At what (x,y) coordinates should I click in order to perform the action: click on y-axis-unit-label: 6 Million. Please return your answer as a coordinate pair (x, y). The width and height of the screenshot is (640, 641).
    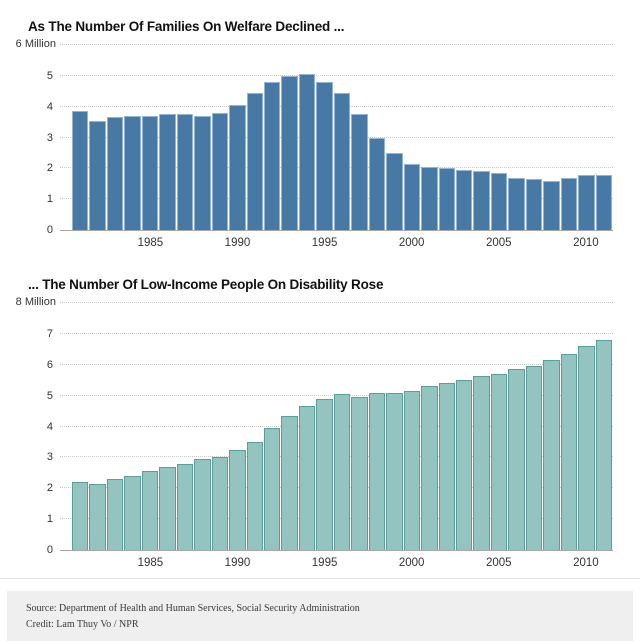
    Looking at the image, I should click on (35, 44).